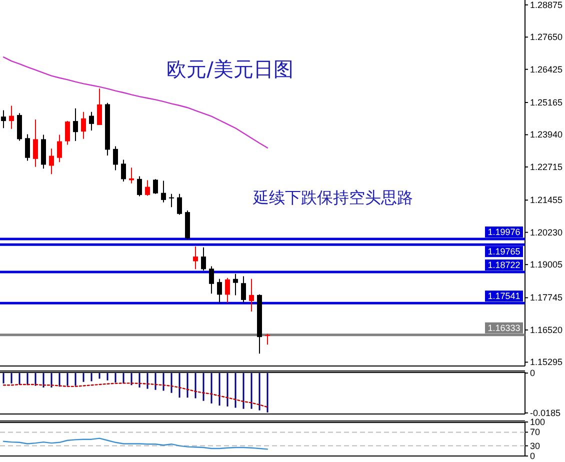 The height and width of the screenshot is (462, 565). What do you see at coordinates (546, 102) in the screenshot?
I see `y-tick-label: 1.25165` at bounding box center [546, 102].